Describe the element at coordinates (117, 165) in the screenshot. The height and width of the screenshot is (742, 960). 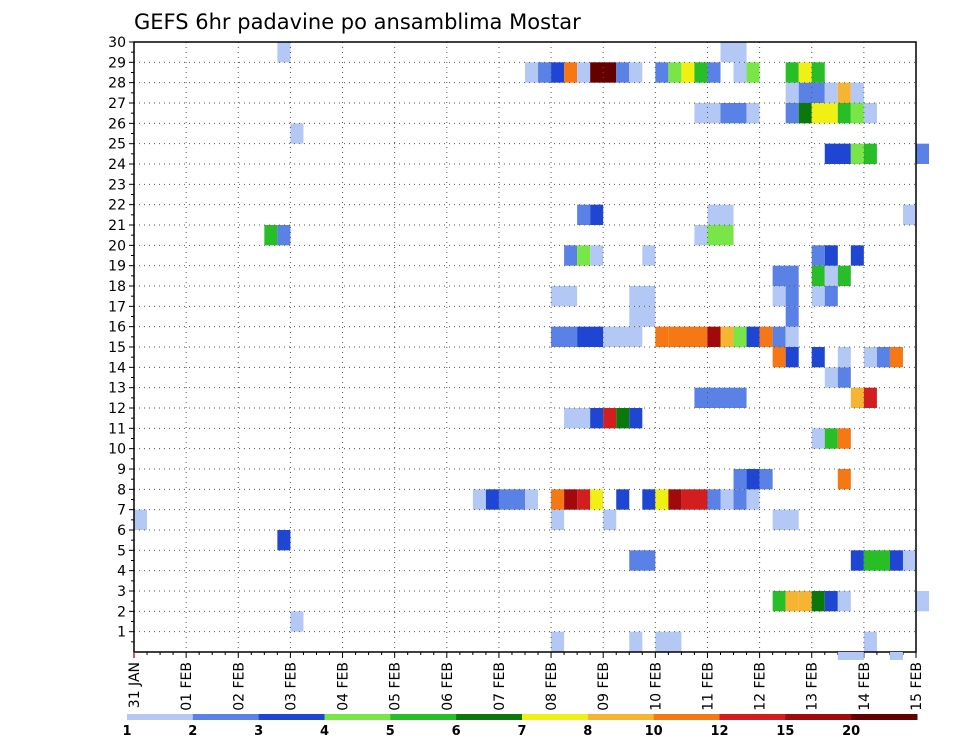
I see `y-tick-label: 24` at that location.